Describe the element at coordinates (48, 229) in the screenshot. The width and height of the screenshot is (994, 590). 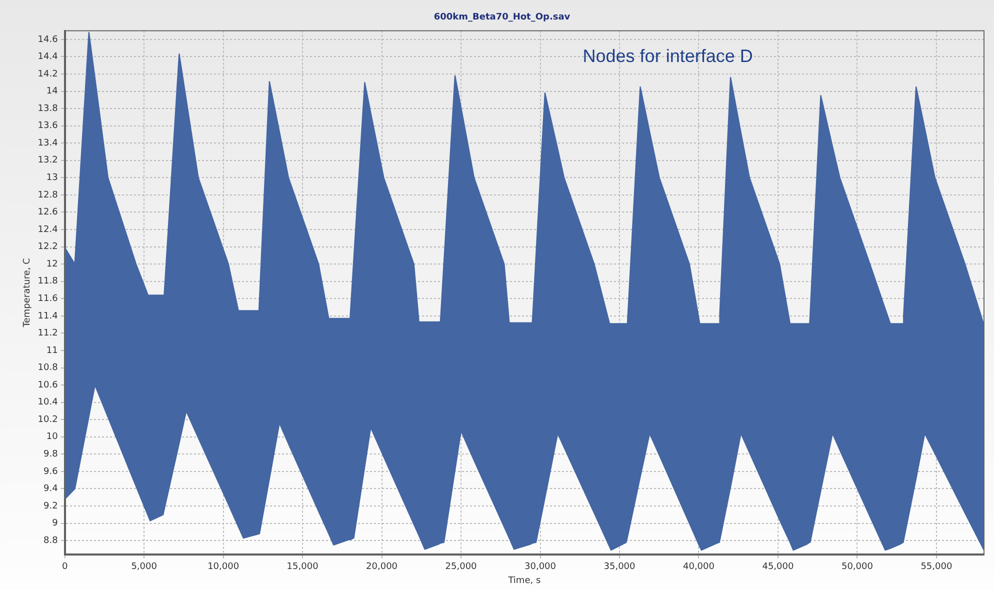
I see `y-tick-label: 12.4` at that location.